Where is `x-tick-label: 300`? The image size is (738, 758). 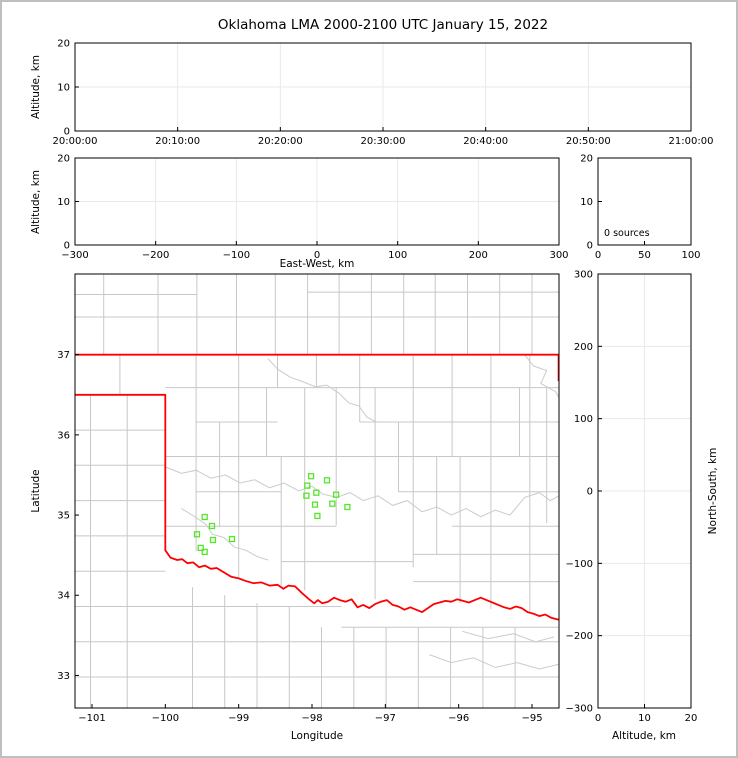 x-tick-label: 300 is located at coordinates (558, 255).